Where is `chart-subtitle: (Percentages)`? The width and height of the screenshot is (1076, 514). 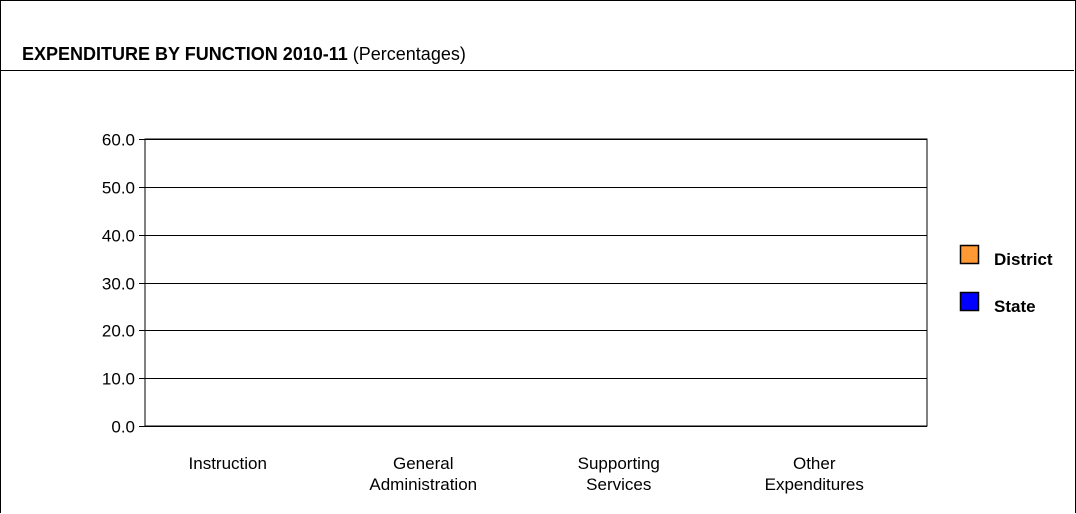 chart-subtitle: (Percentages) is located at coordinates (409, 54).